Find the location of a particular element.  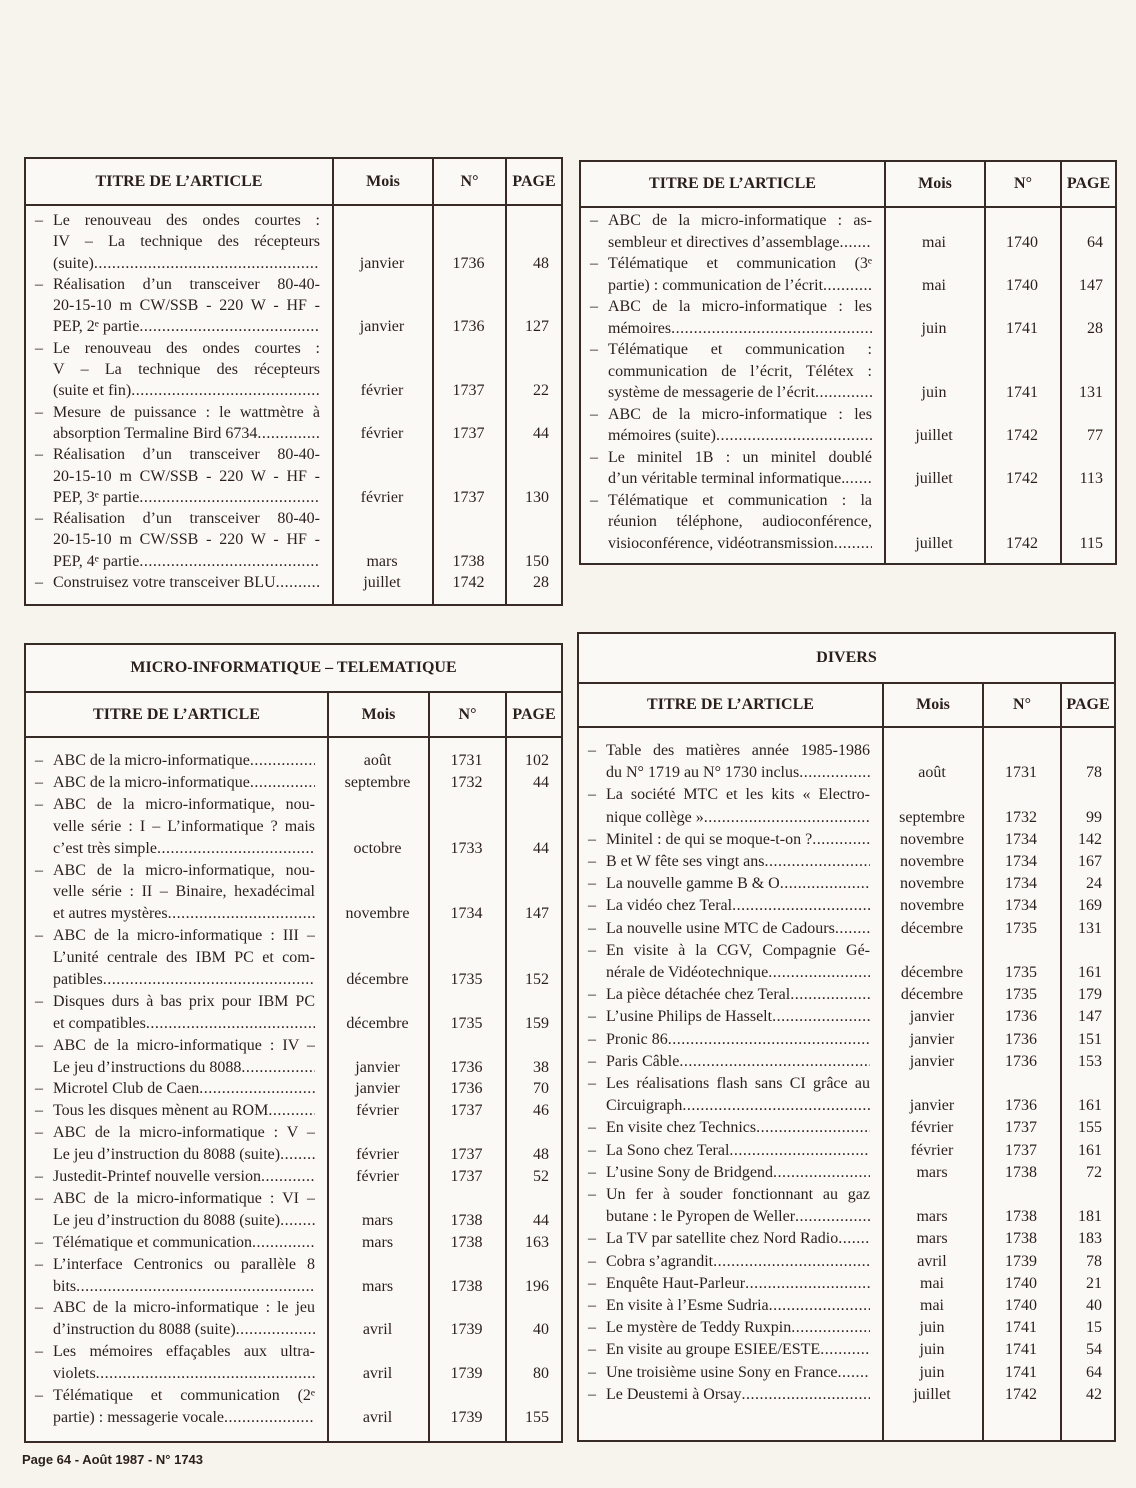

article-page: 183 is located at coordinates (1090, 1239).